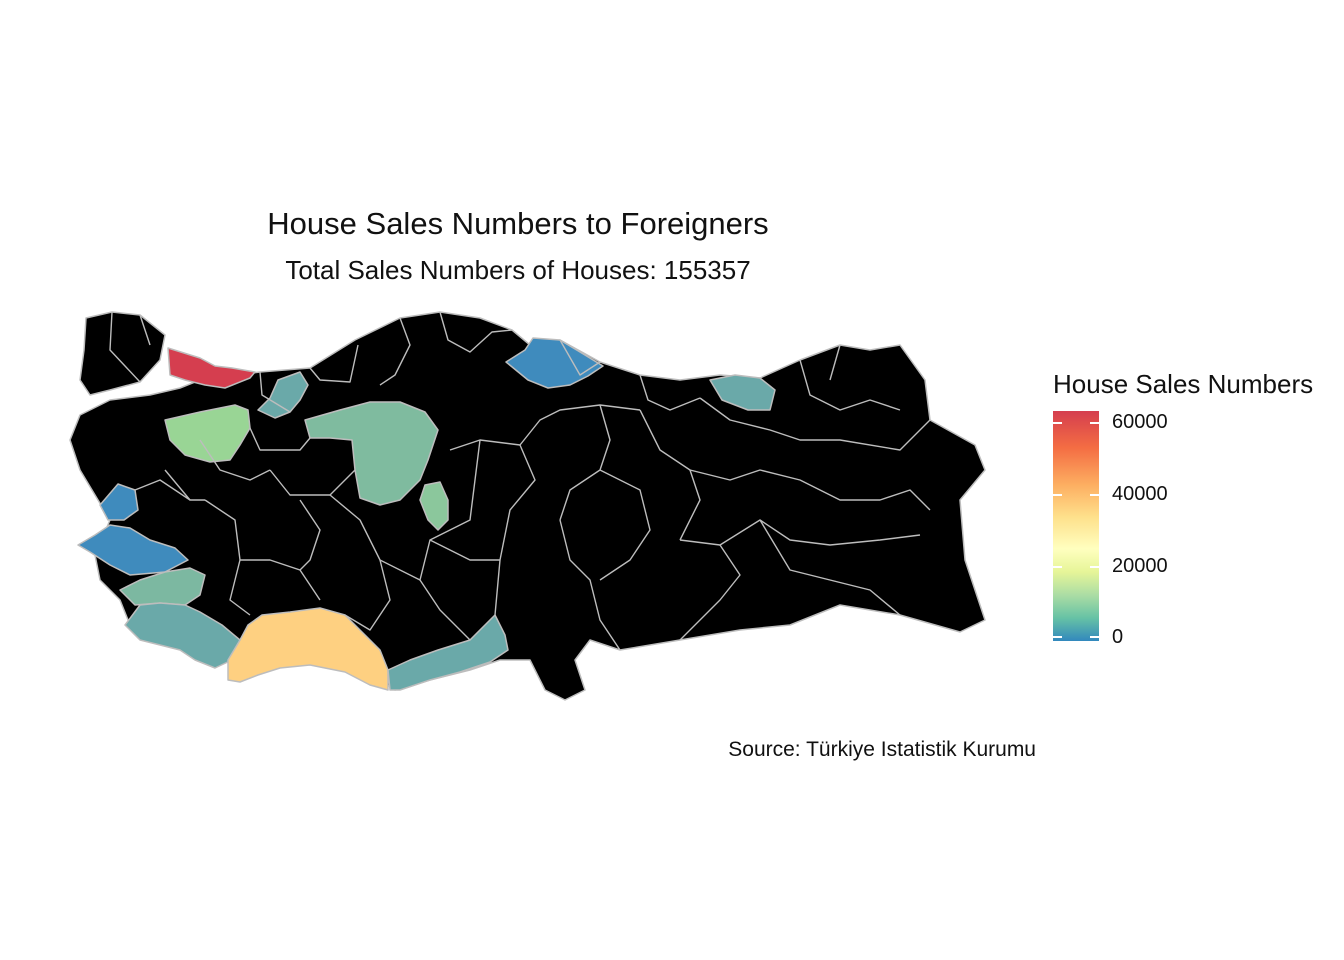 Image resolution: width=1344 pixels, height=960 pixels. Describe the element at coordinates (1118, 637) in the screenshot. I see `legend-label-0: 0` at that location.